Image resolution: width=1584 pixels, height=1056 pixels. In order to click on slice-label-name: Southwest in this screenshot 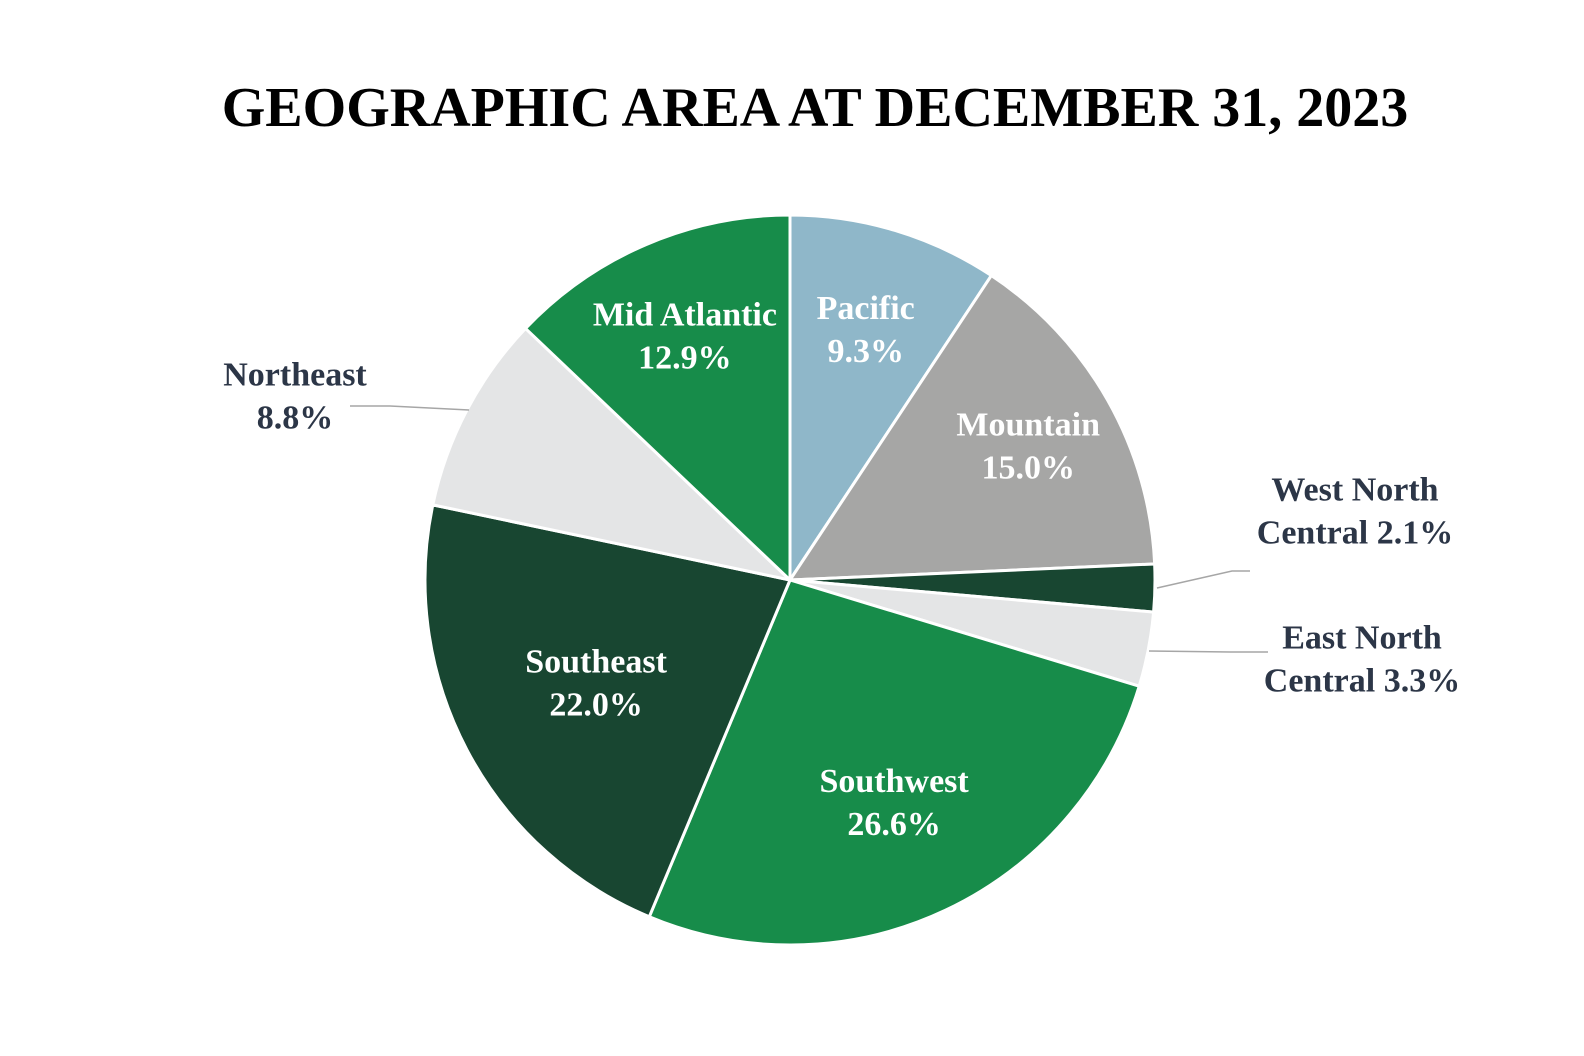, I will do `click(894, 781)`.